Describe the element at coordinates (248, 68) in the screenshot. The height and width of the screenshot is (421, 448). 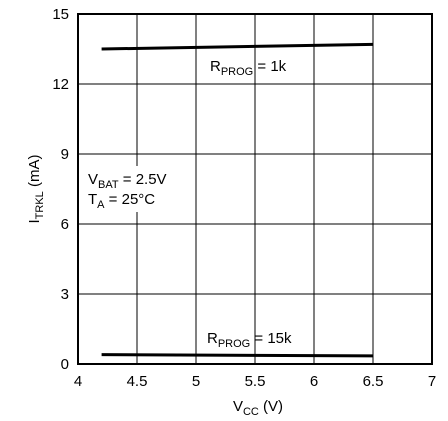
I see `series-label-1k: RPROG = 1k` at that location.